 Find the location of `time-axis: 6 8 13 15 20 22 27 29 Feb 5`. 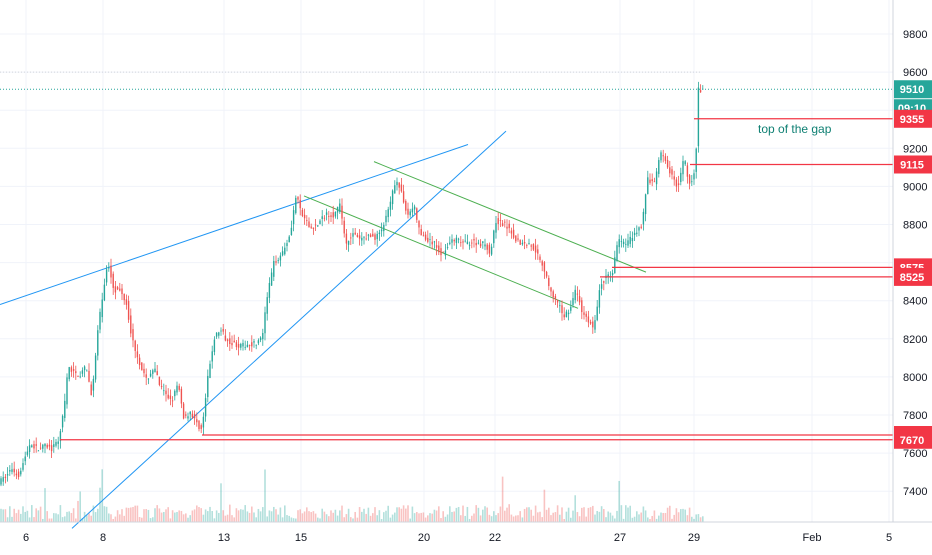

time-axis: 6 8 13 15 20 22 27 29 Feb 5 is located at coordinates (457, 538).